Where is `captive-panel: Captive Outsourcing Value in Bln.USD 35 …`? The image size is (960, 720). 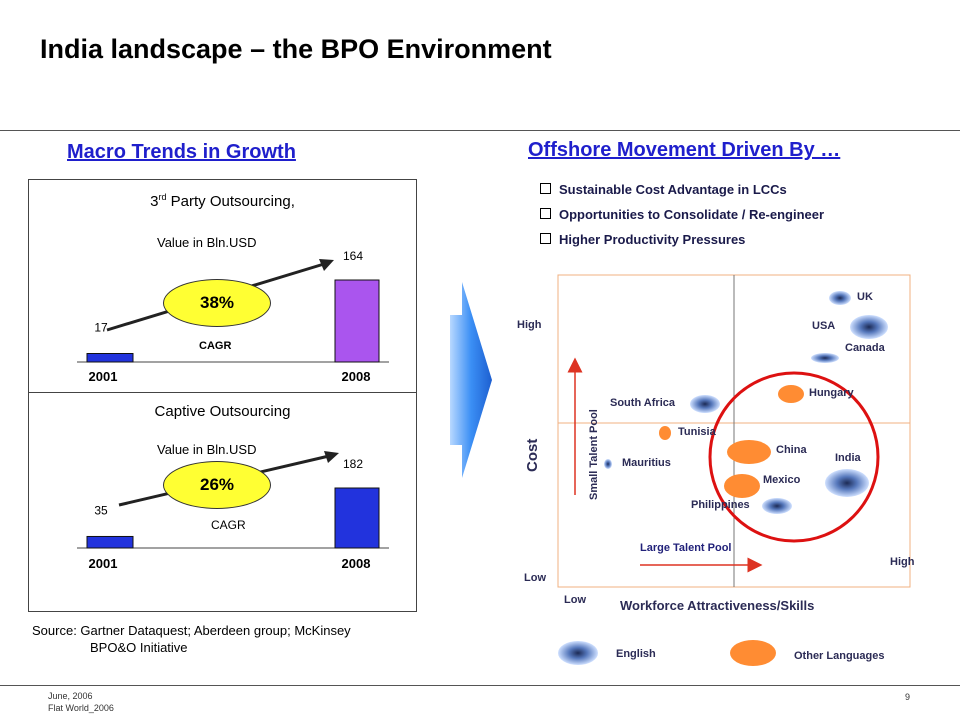 captive-panel: Captive Outsourcing Value in Bln.USD 35 … is located at coordinates (222, 502).